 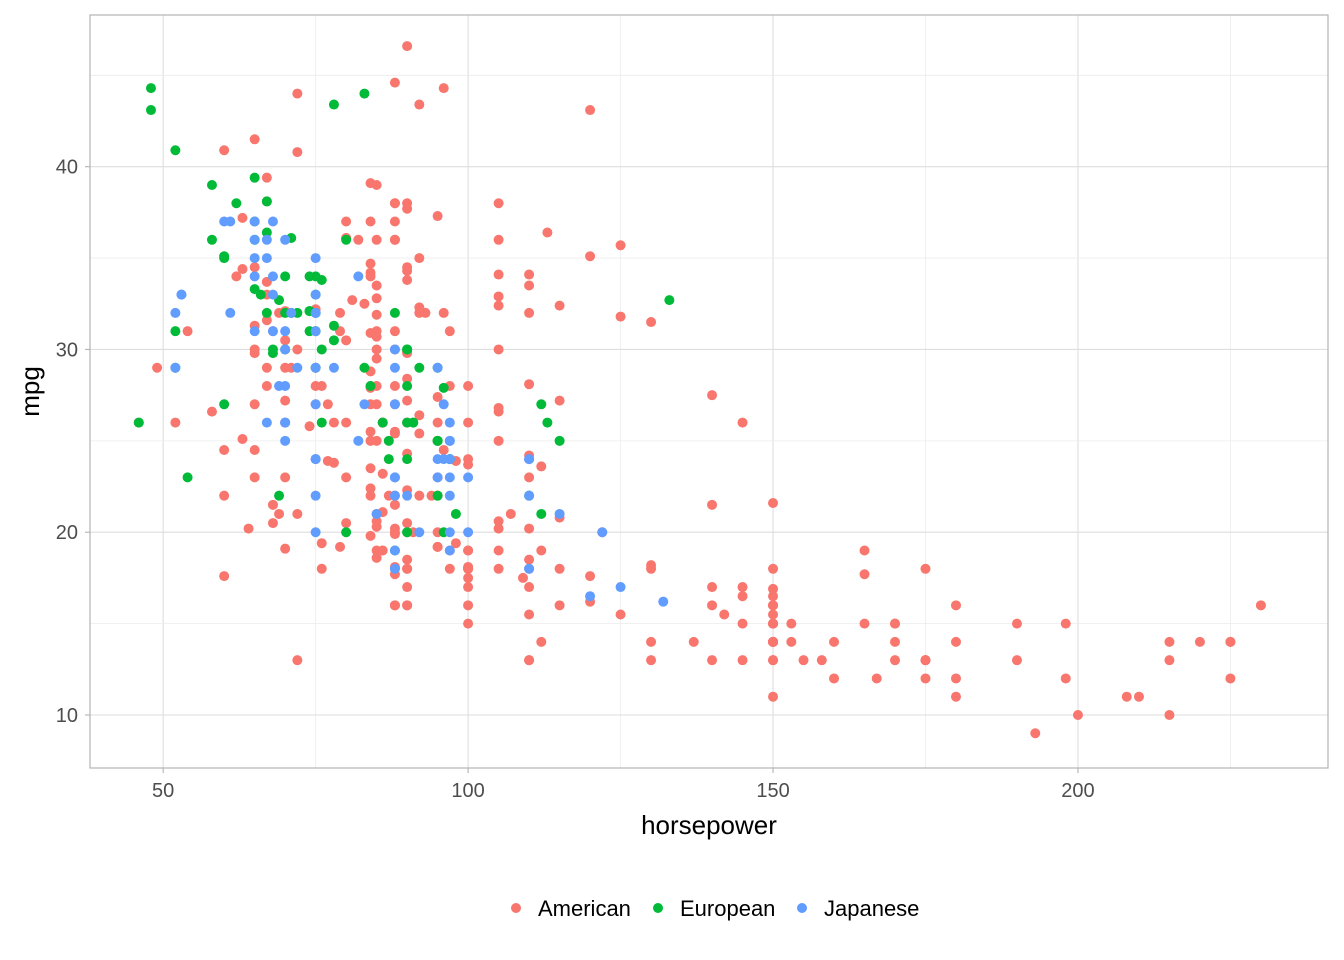 I want to click on legend-label-european: European, so click(x=727, y=908).